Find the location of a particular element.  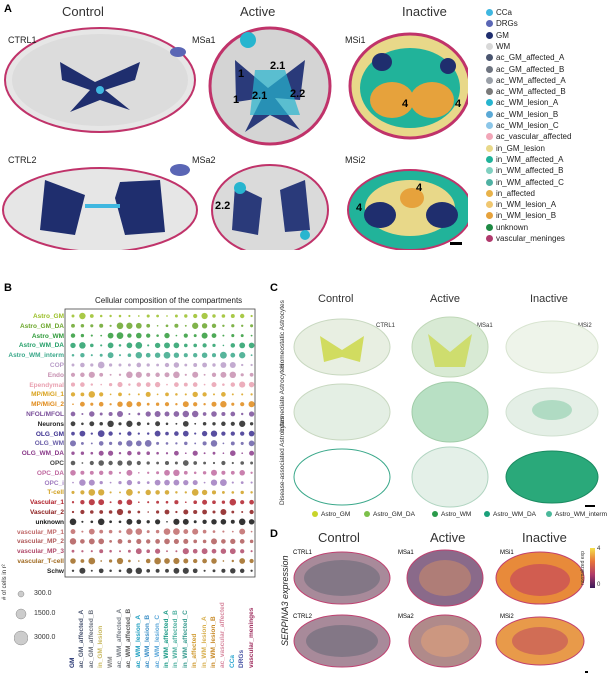

compartment-label: ac_WM_affected_B is located at coordinates (129, 638).